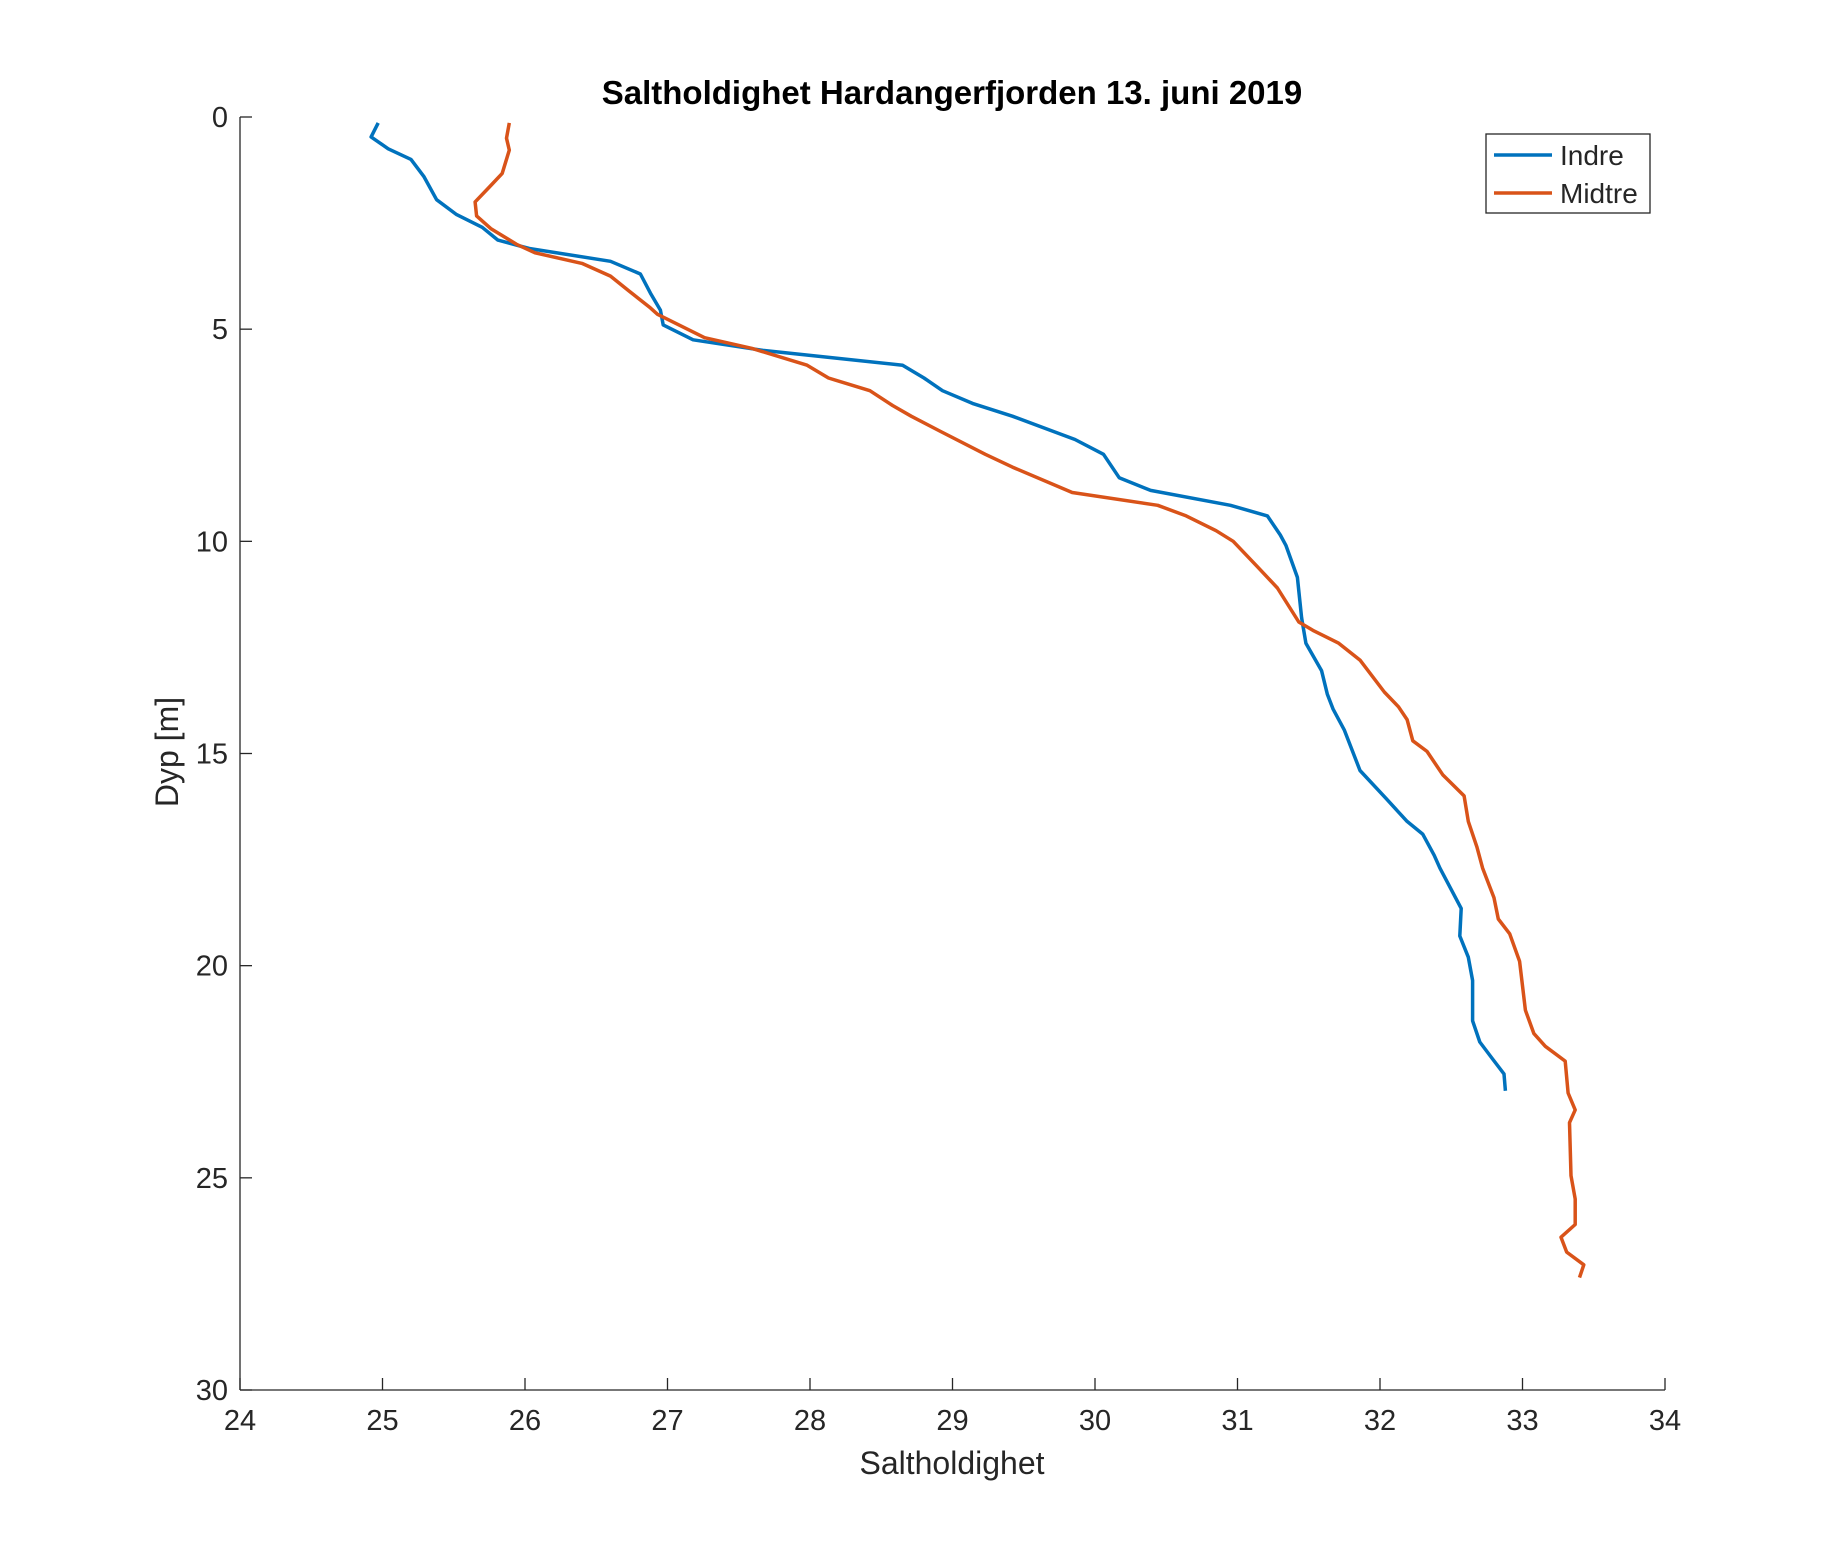 The width and height of the screenshot is (1832, 1559). What do you see at coordinates (382, 1421) in the screenshot?
I see `x-tick-label: 25` at bounding box center [382, 1421].